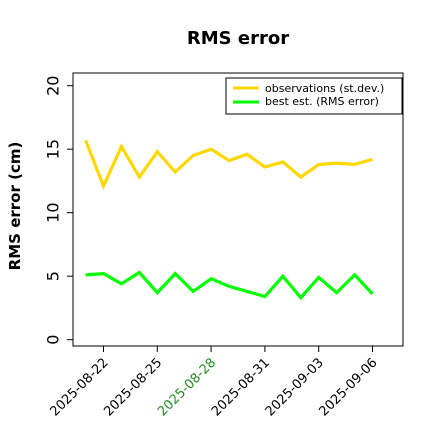  Describe the element at coordinates (53, 86) in the screenshot. I see `y-tick-label: 20` at that location.